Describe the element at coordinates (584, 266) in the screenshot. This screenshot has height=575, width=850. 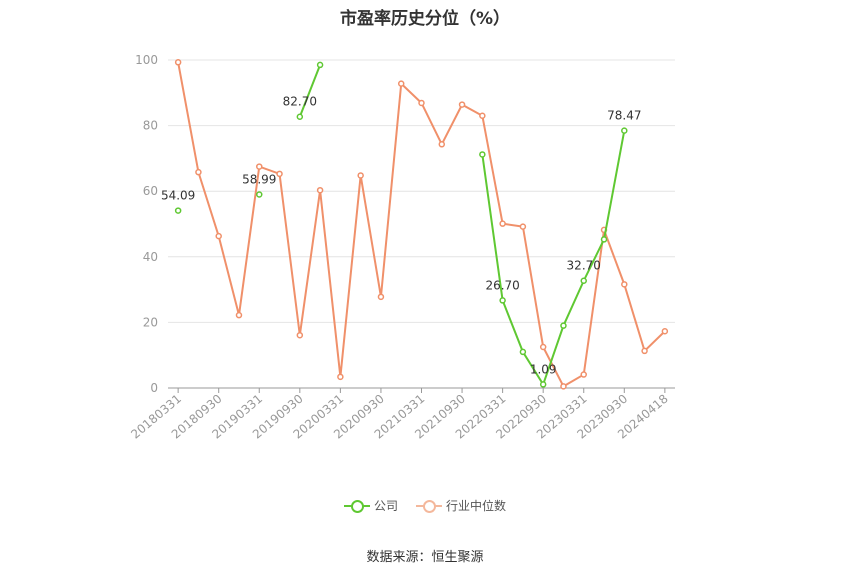
I see `data-label-company: 32.70` at that location.